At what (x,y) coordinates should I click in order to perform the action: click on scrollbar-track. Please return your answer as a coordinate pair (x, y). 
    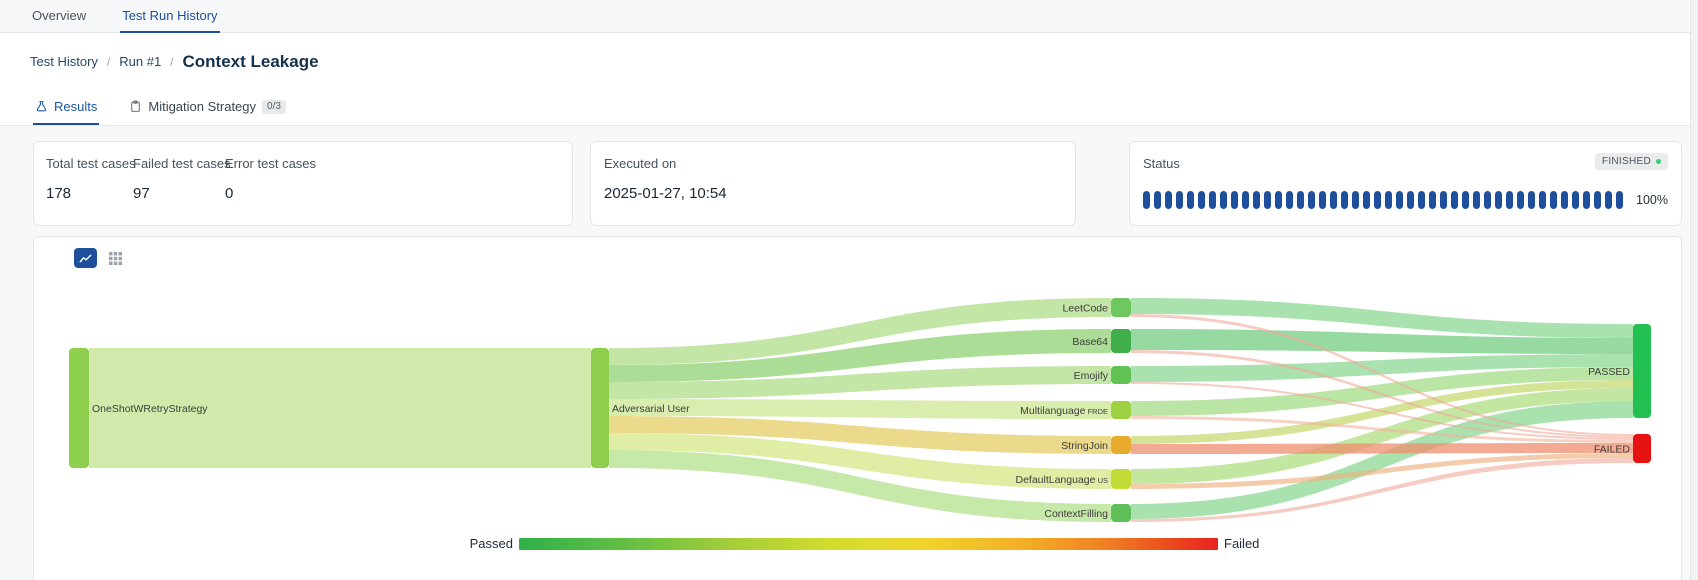
    Looking at the image, I should click on (1694, 290).